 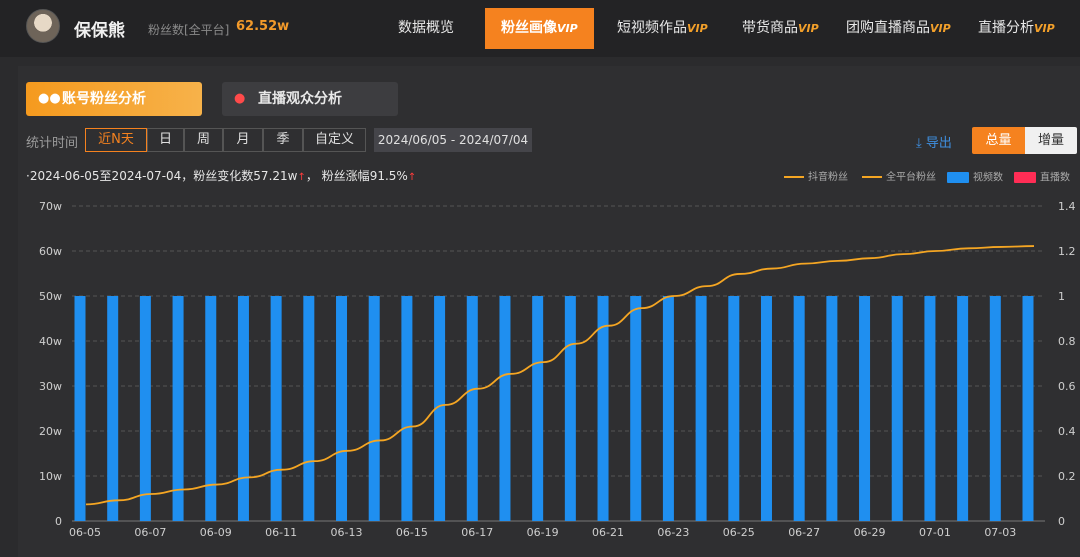 What do you see at coordinates (1067, 341) in the screenshot?
I see `y-right-tick-label: 0.8` at bounding box center [1067, 341].